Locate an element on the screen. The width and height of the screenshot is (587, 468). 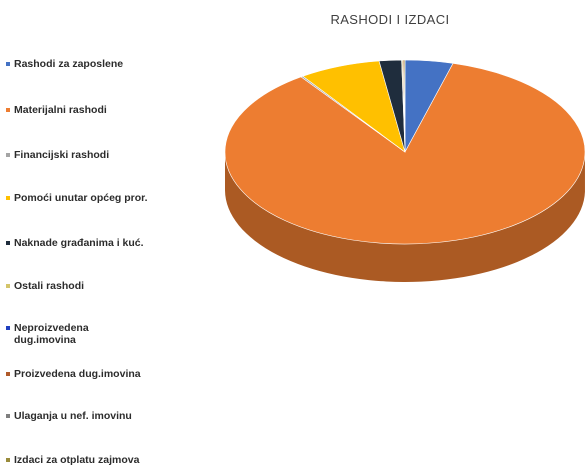
legend-item-rashodi-za-zaposlene: Rashodi za zaposlene is located at coordinates (106, 64).